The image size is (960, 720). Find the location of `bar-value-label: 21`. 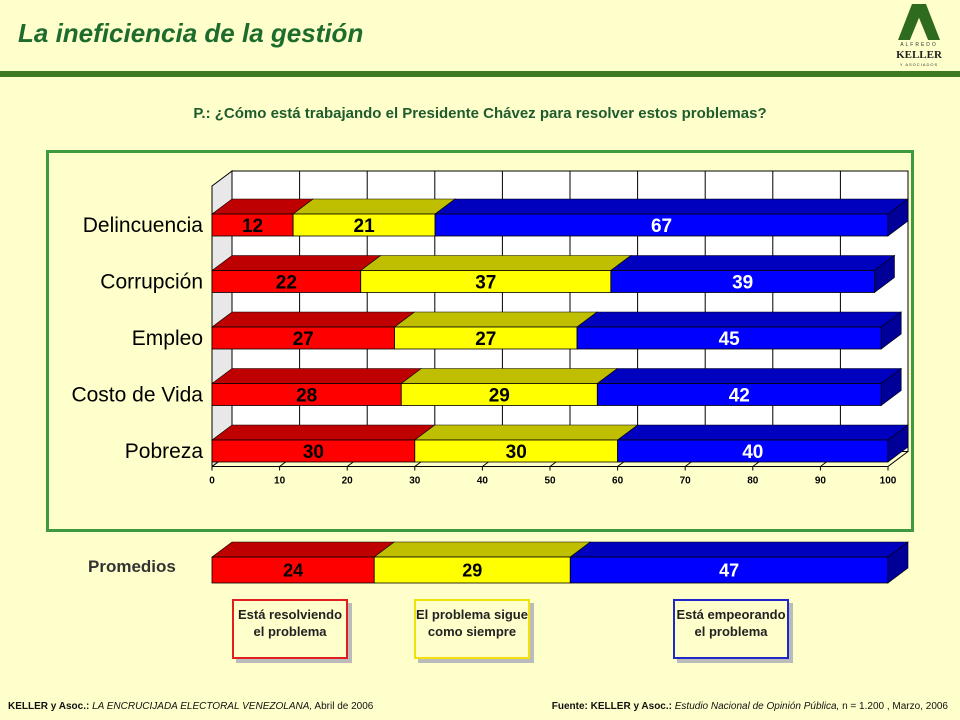

bar-value-label: 21 is located at coordinates (365, 226).